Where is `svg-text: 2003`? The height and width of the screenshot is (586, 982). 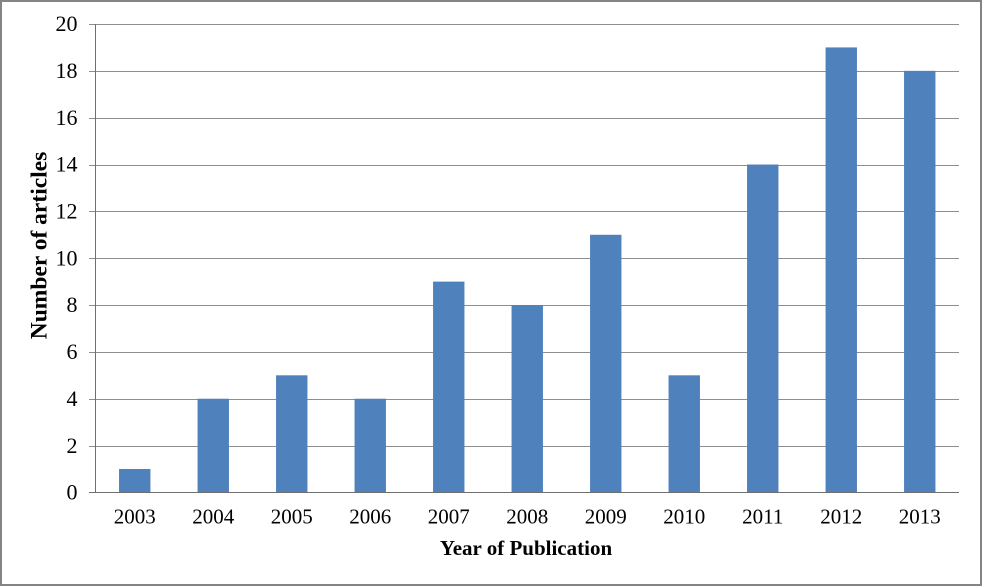
svg-text: 2003 is located at coordinates (135, 517).